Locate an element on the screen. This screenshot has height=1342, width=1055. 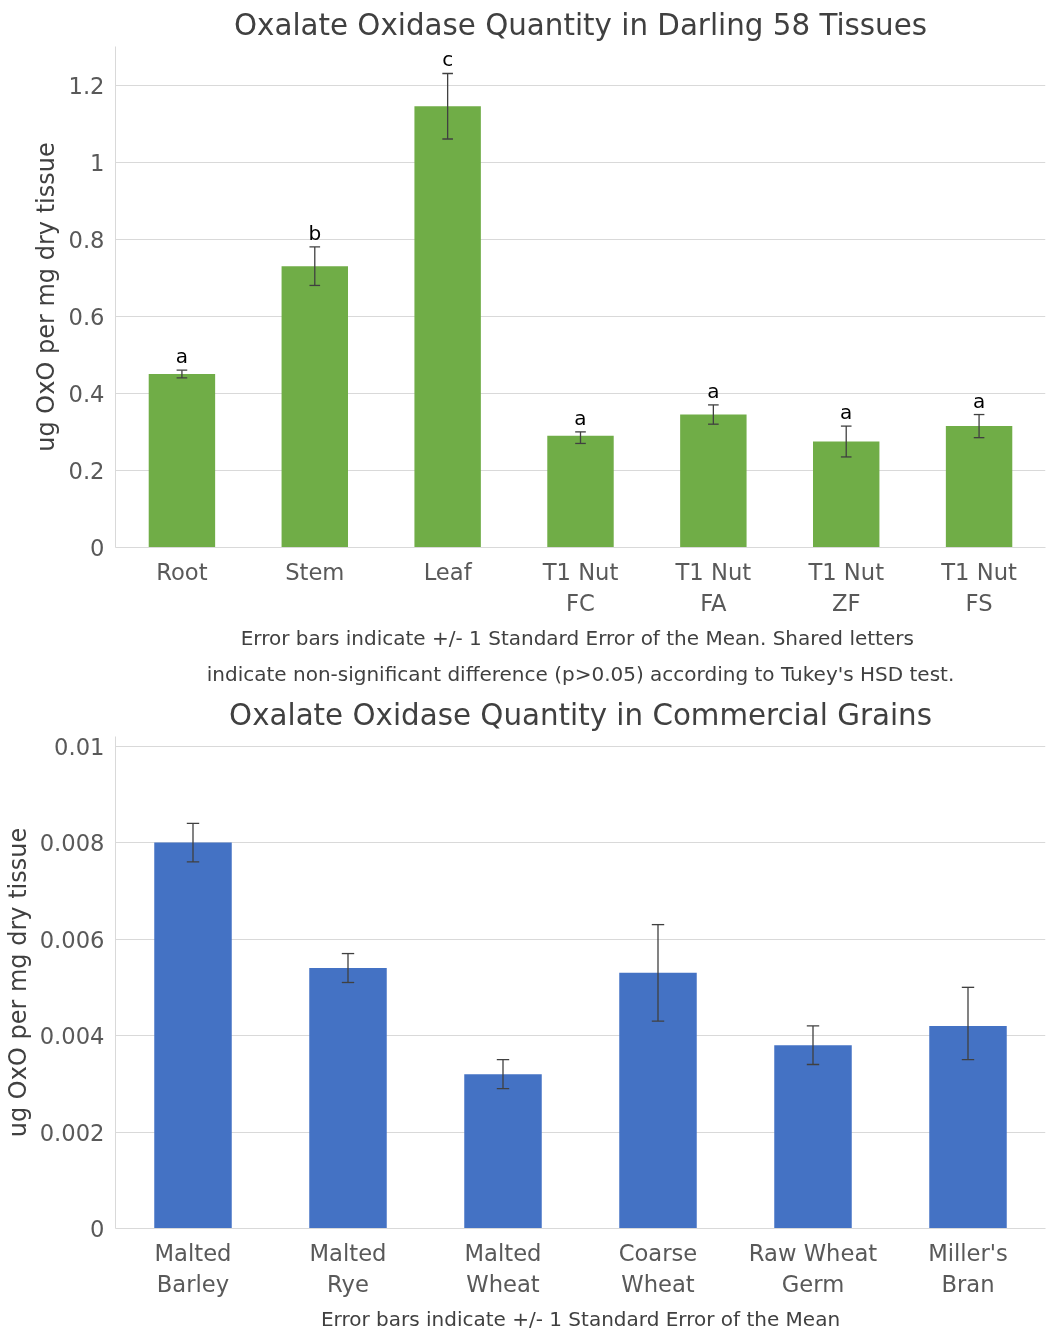
y-tick-label: 0.01 is located at coordinates (79, 746).